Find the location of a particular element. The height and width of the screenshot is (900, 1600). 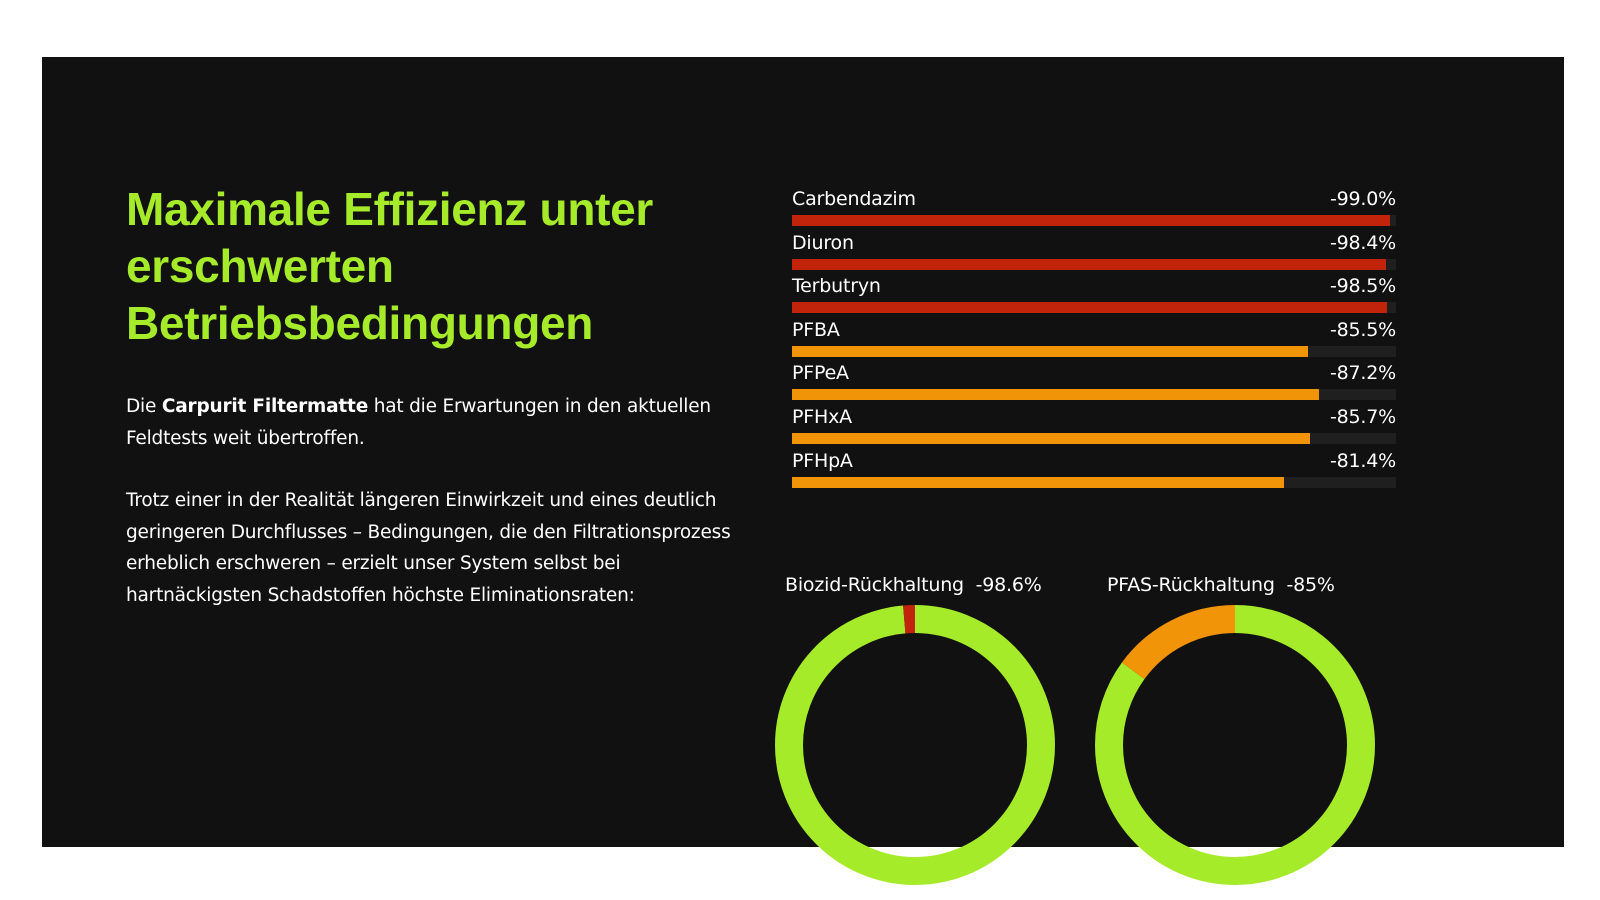

bar-value-pfba: -85.5% is located at coordinates (1362, 329).